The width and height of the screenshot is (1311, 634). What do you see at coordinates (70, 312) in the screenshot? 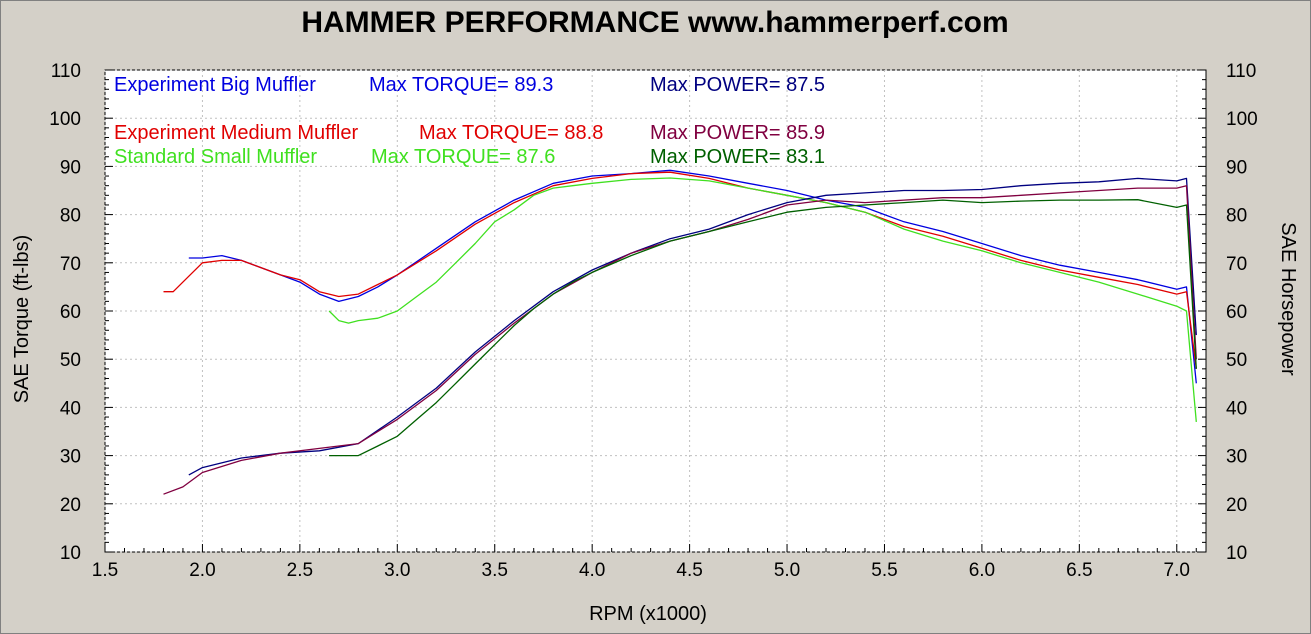
I see `y-tick-label-left: 60` at bounding box center [70, 312].